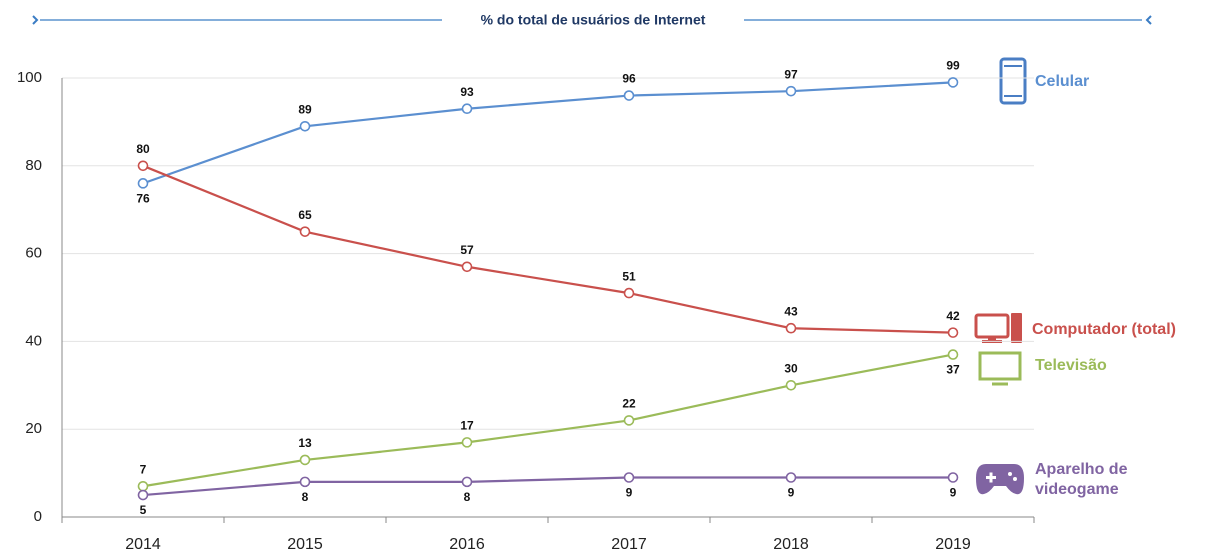  I want to click on data-label: 42, so click(953, 316).